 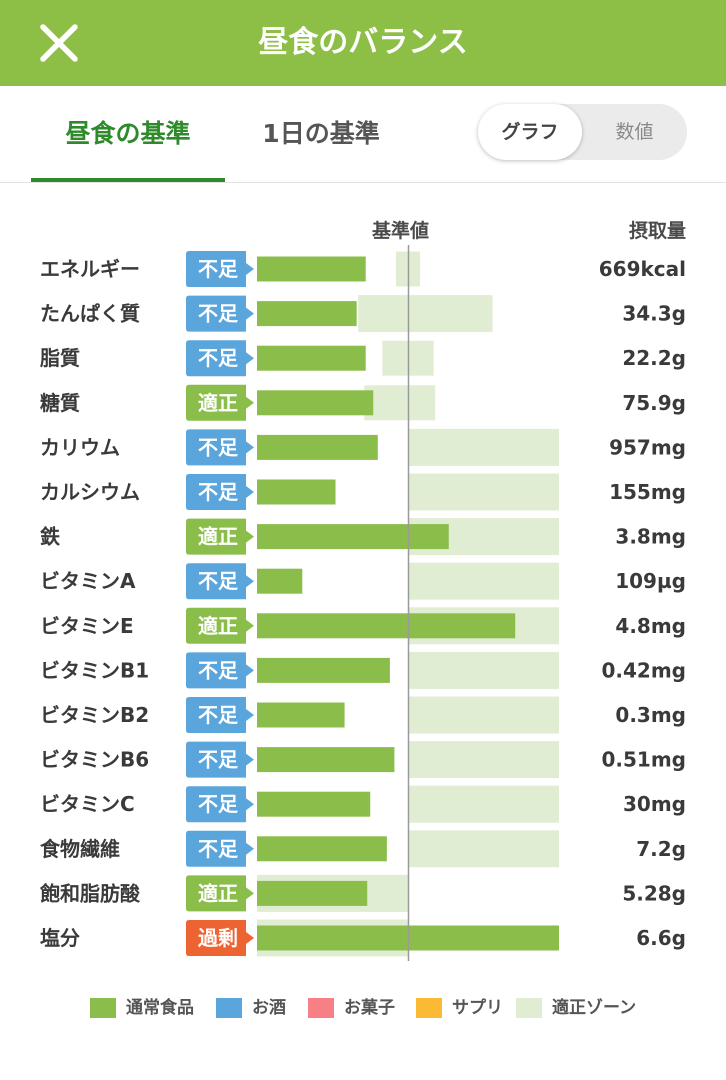 I want to click on intake-value: 22.2g, so click(x=654, y=358).